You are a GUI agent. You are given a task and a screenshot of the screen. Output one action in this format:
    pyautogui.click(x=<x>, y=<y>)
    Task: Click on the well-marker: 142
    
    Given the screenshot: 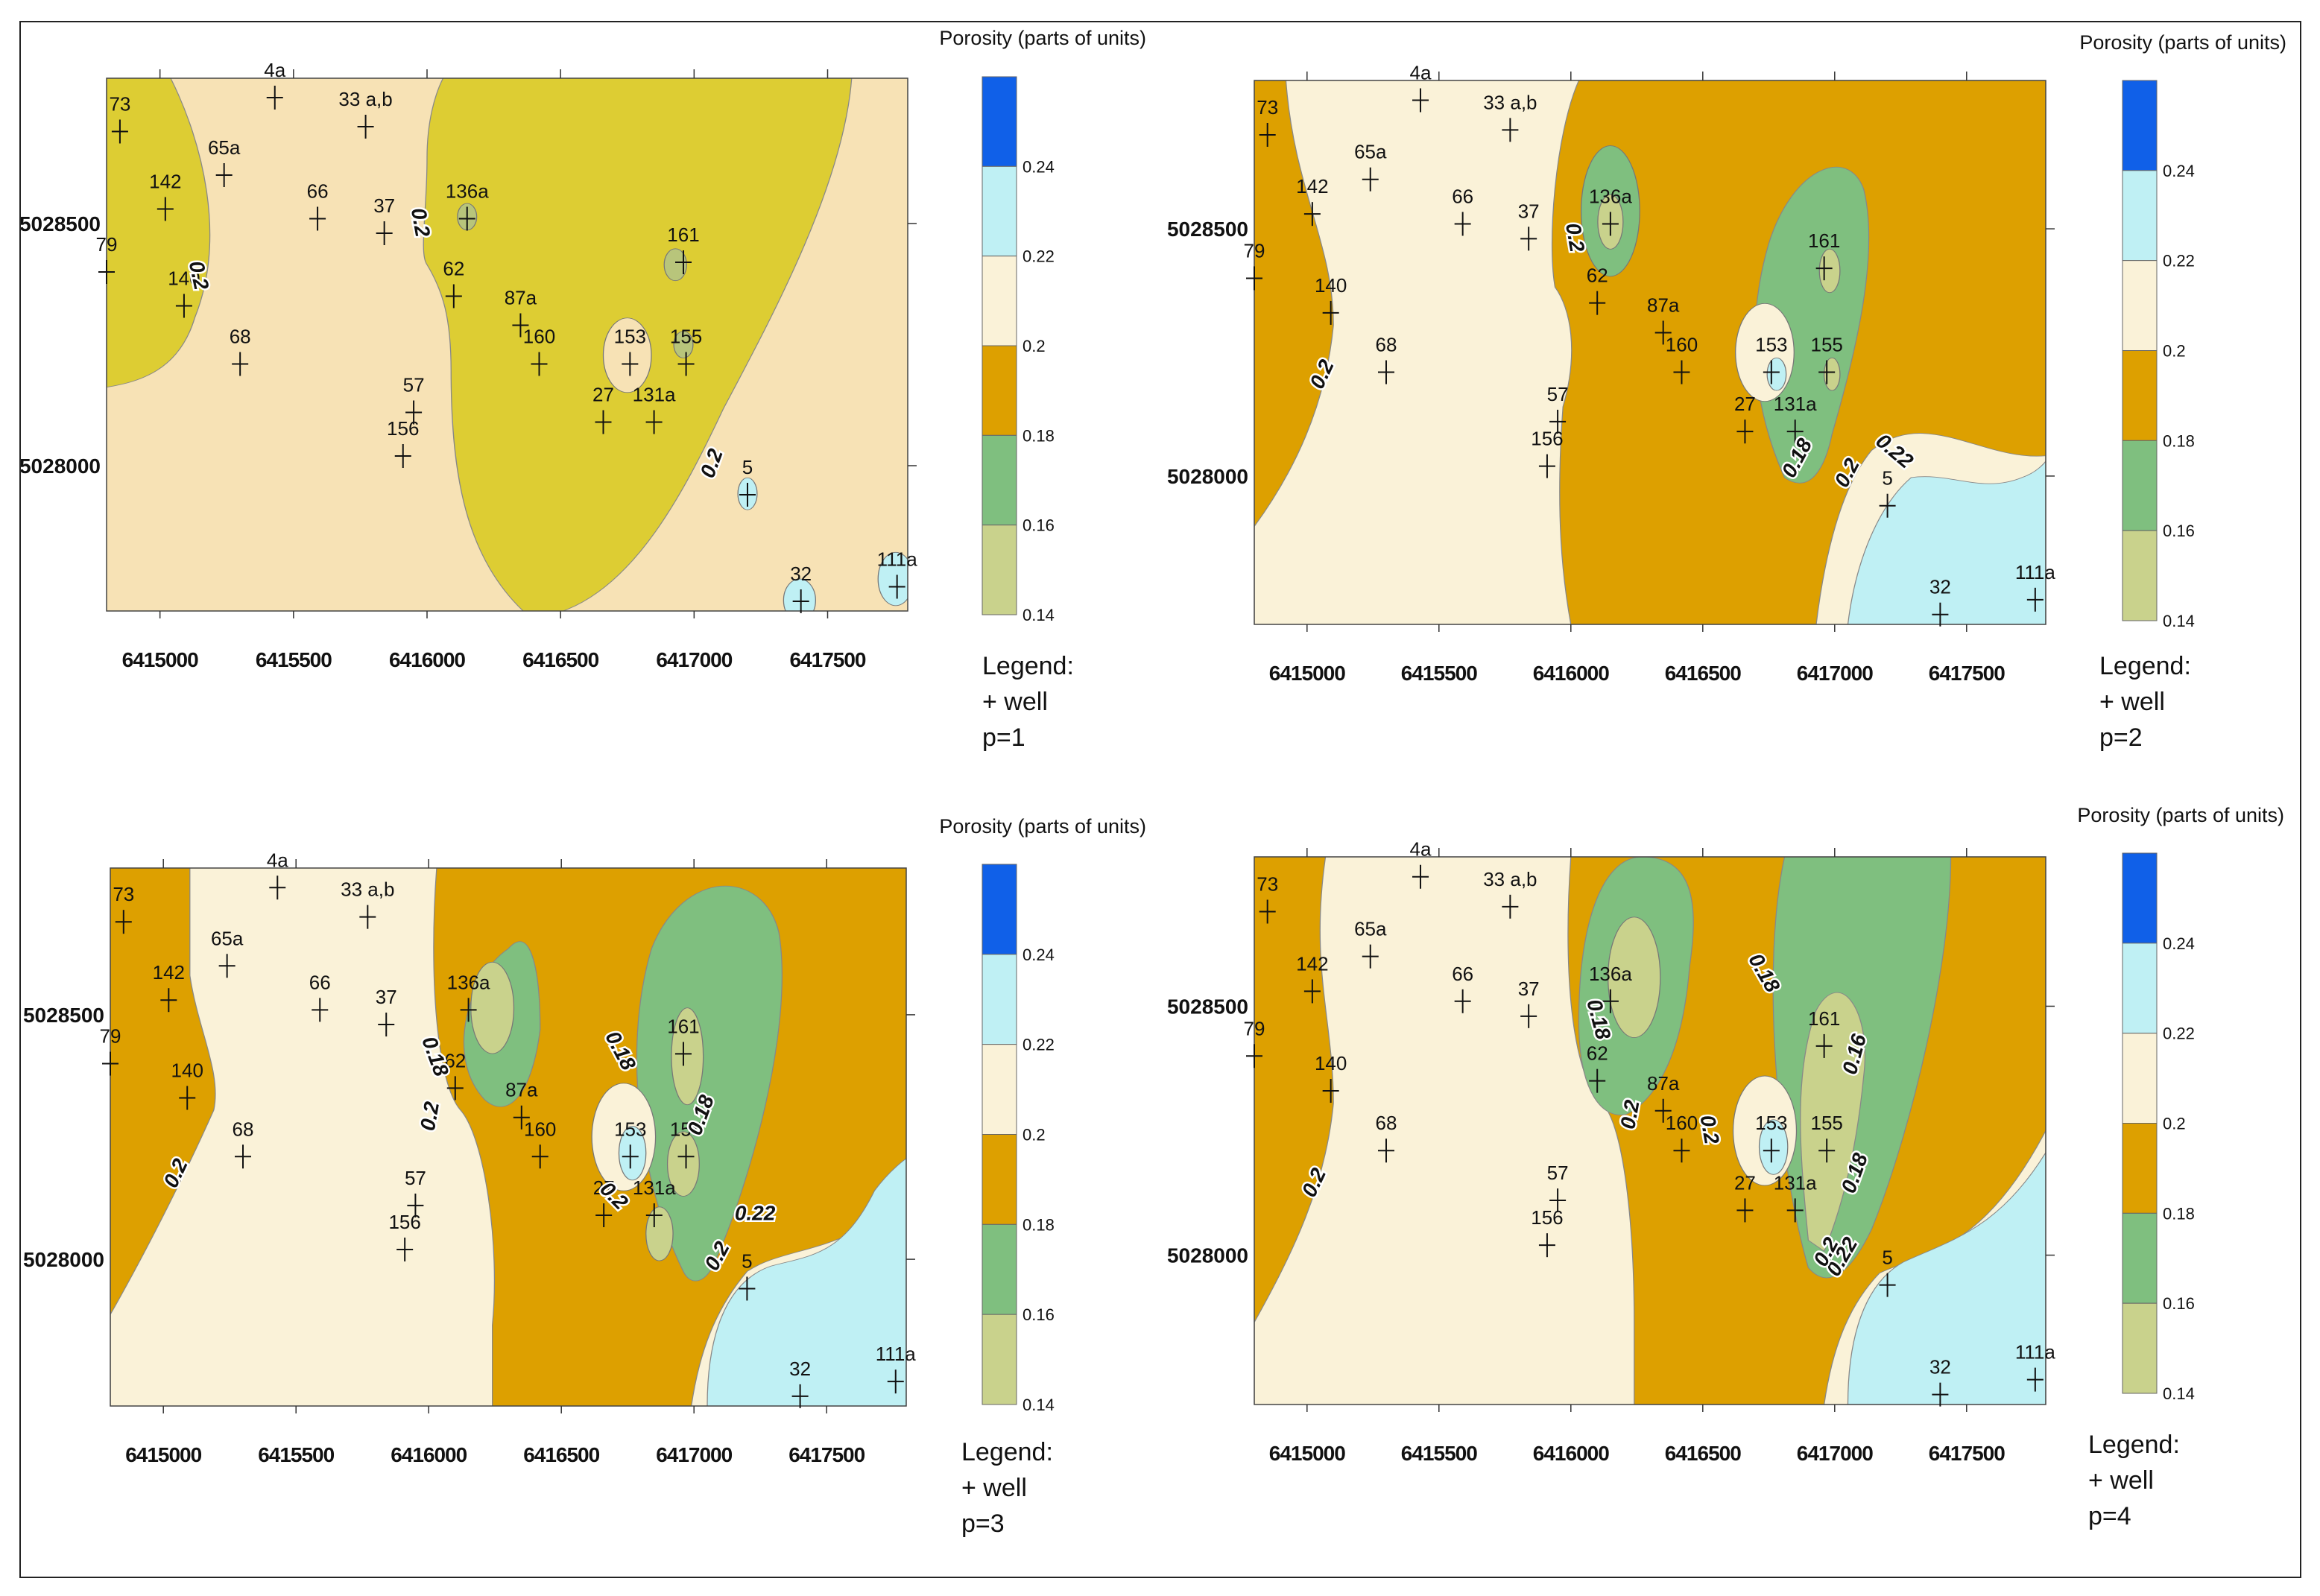 What is the action you would take?
    pyautogui.click(x=1312, y=978)
    